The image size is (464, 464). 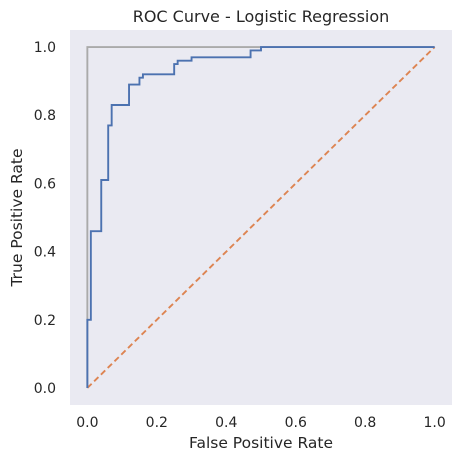 I want to click on x-tick-label: 0.6, so click(x=296, y=423).